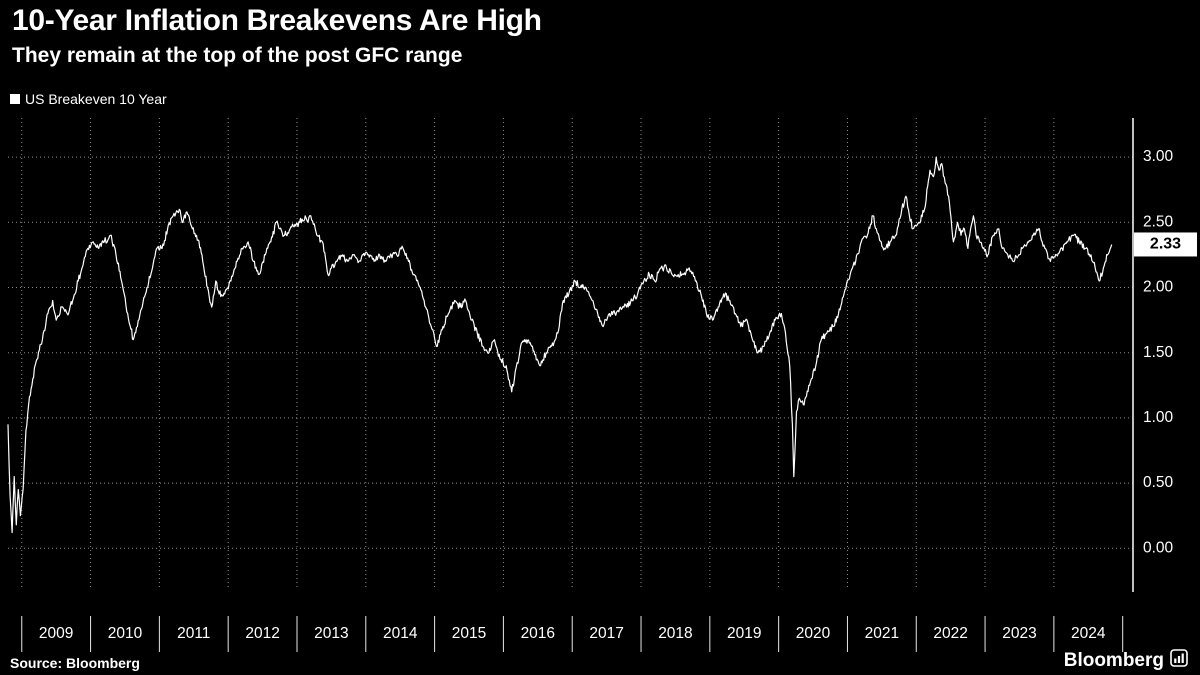  Describe the element at coordinates (1158, 156) in the screenshot. I see `y-tick-label: 3.00` at that location.